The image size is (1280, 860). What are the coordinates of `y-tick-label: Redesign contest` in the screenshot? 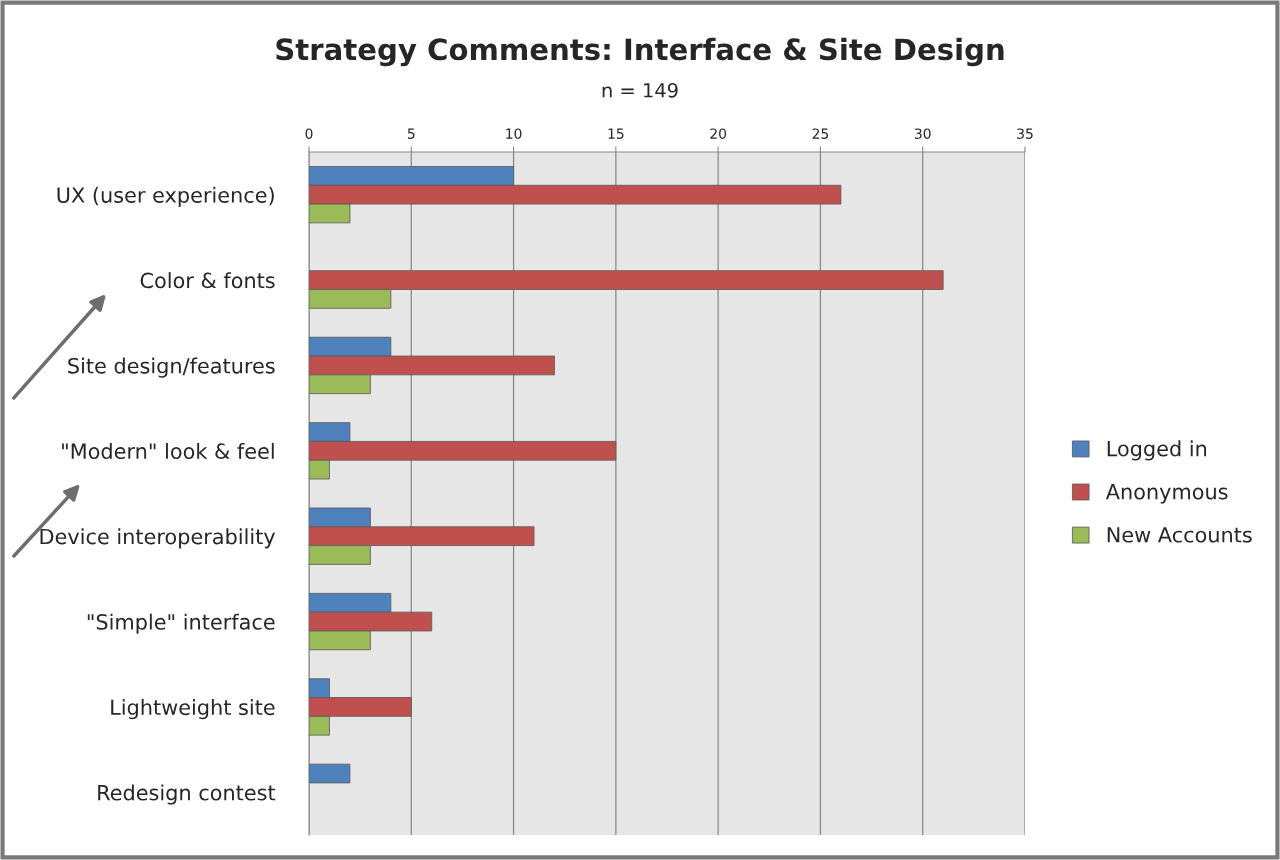 It's located at (187, 794).